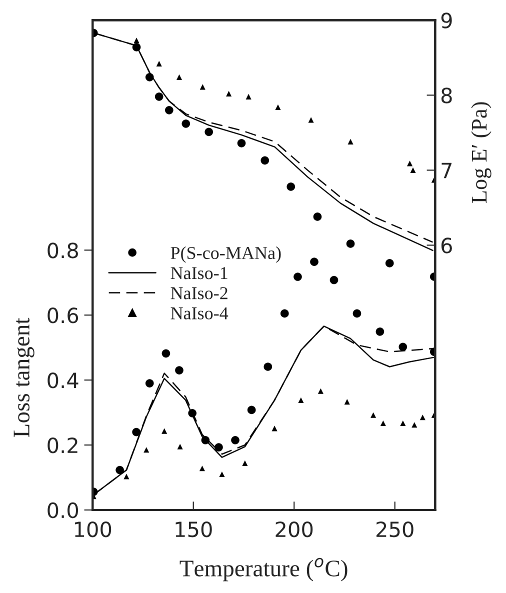  What do you see at coordinates (63, 250) in the screenshot?
I see `y-tick-label: 0.8` at bounding box center [63, 250].